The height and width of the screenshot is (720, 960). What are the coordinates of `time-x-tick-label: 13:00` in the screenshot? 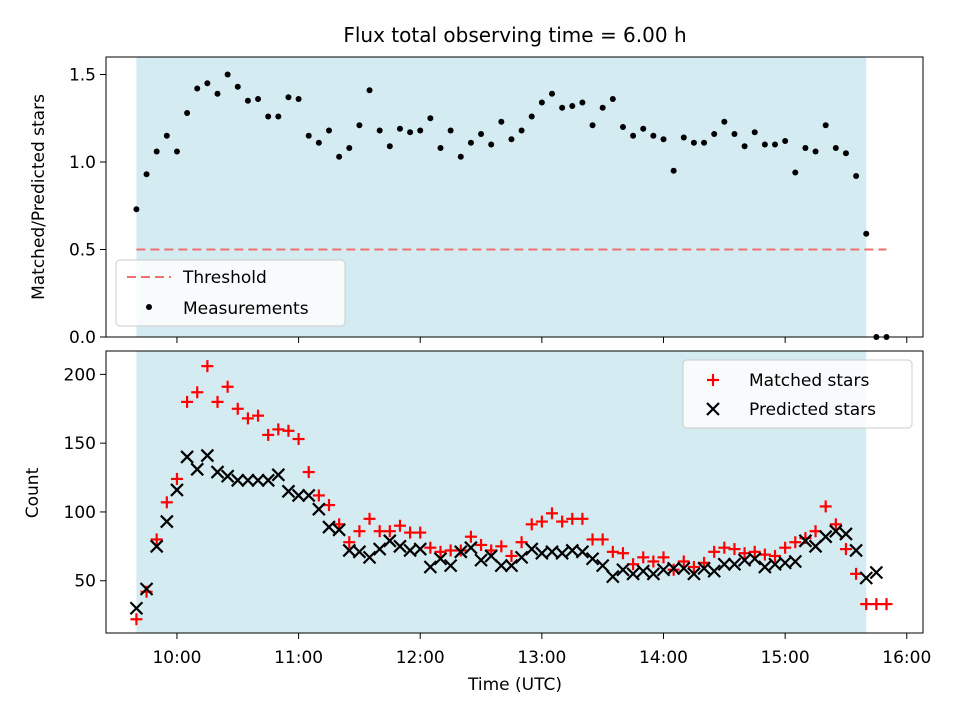 It's located at (541, 658).